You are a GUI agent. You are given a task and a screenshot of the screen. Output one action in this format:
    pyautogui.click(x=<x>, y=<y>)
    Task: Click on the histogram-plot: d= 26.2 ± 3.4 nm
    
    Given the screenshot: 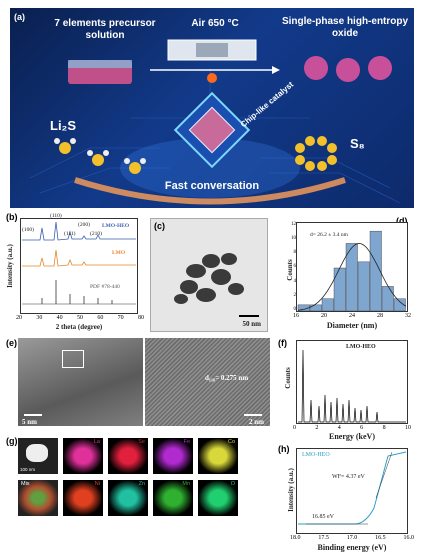 What is the action you would take?
    pyautogui.click(x=352, y=267)
    